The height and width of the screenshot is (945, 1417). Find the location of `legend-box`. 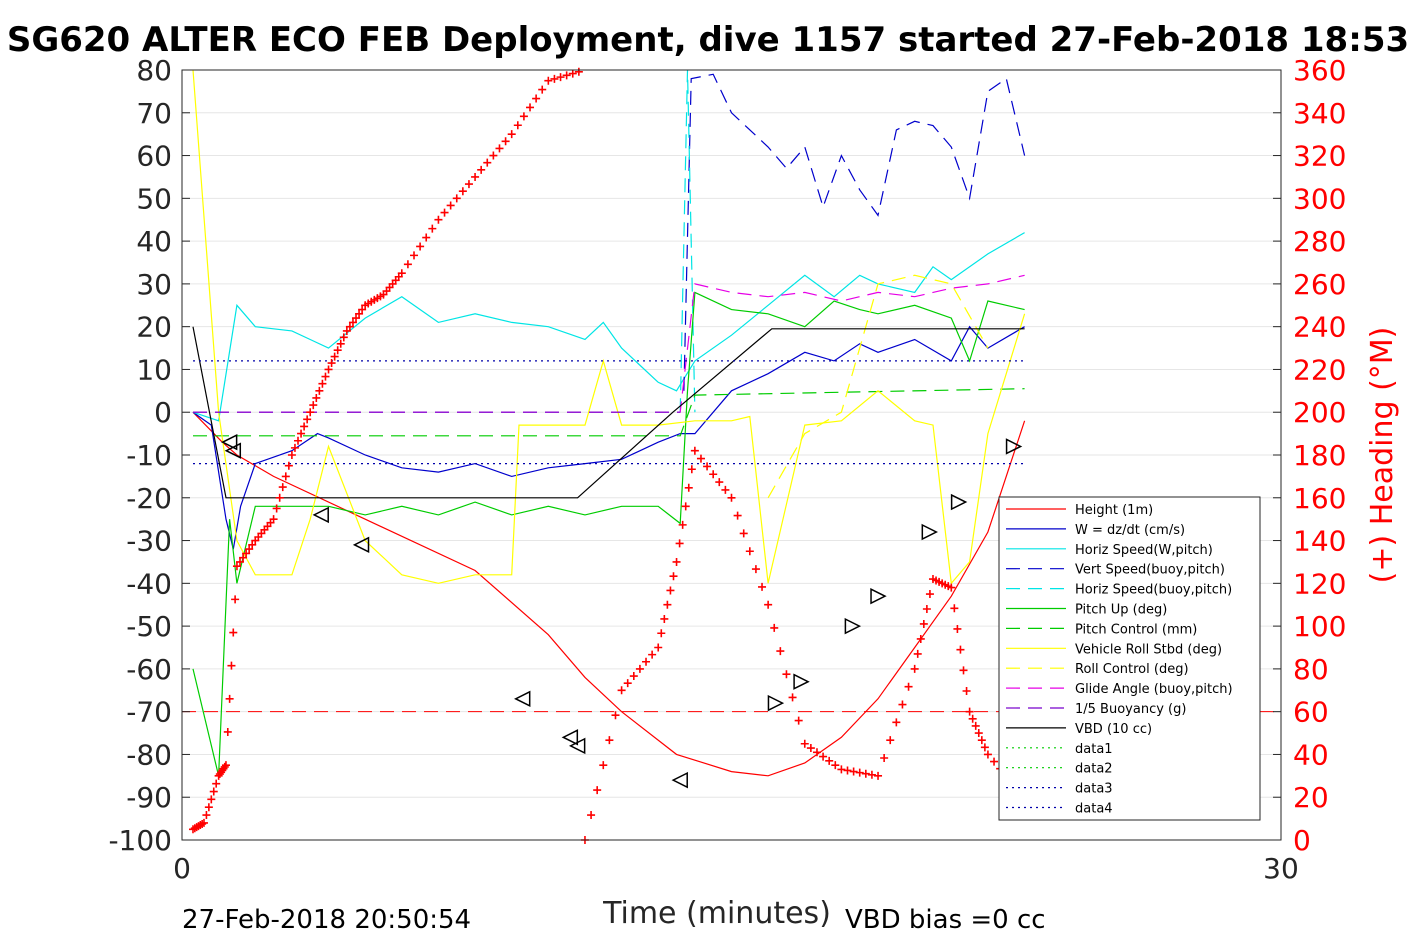

legend-box is located at coordinates (1129, 658).